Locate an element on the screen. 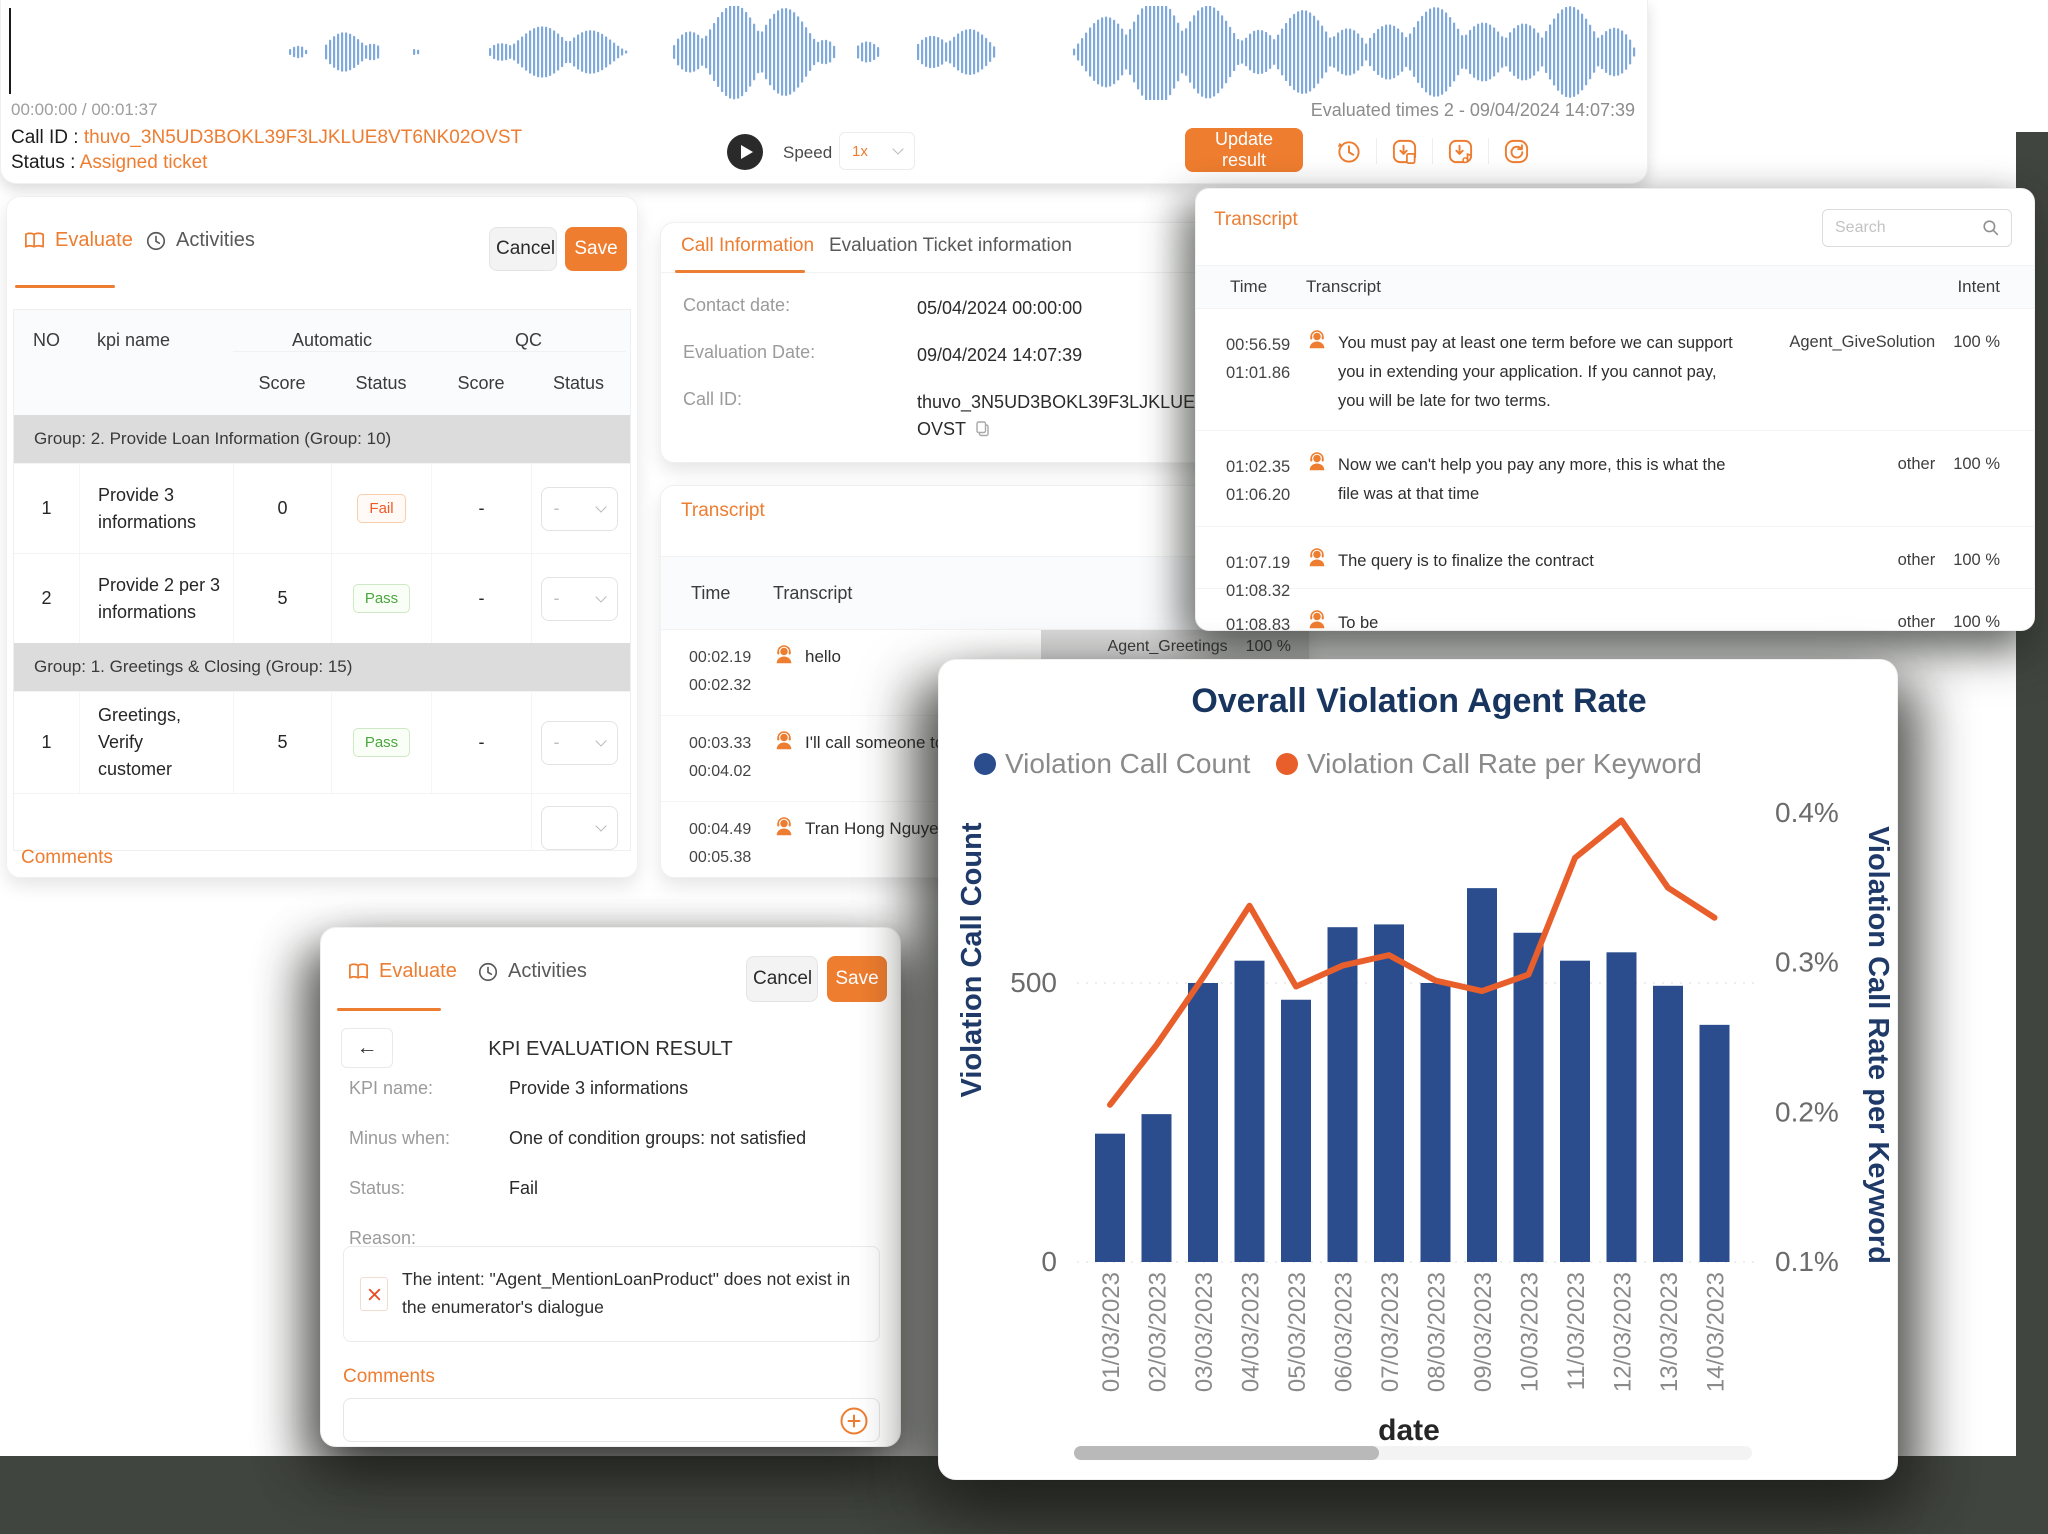 This screenshot has height=1534, width=2048. transcript-text: Tran Hong Nguye is located at coordinates (872, 828).